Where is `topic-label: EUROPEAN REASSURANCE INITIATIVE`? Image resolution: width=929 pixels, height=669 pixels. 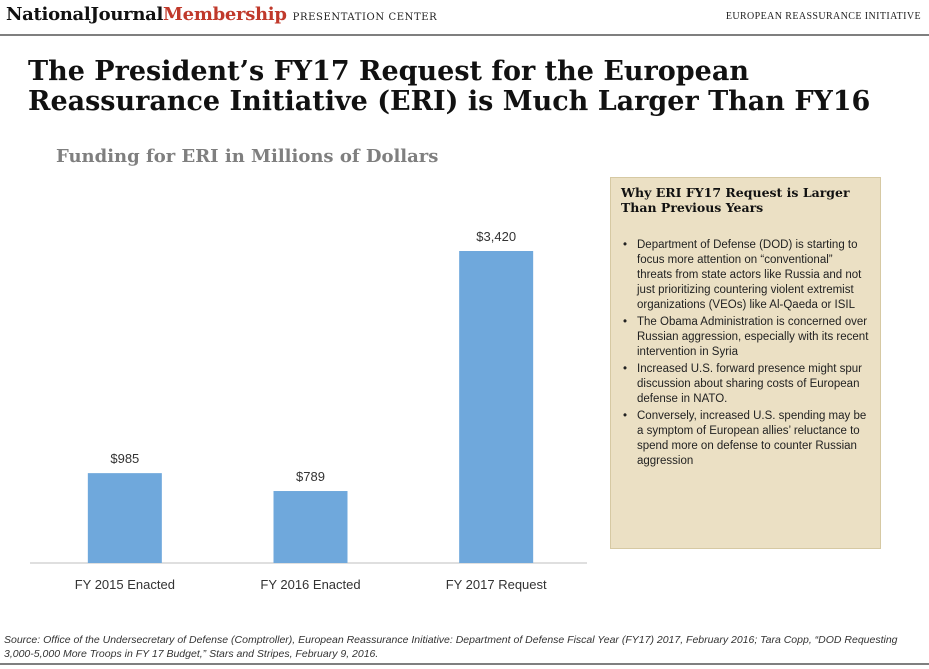 topic-label: EUROPEAN REASSURANCE INITIATIVE is located at coordinates (823, 16).